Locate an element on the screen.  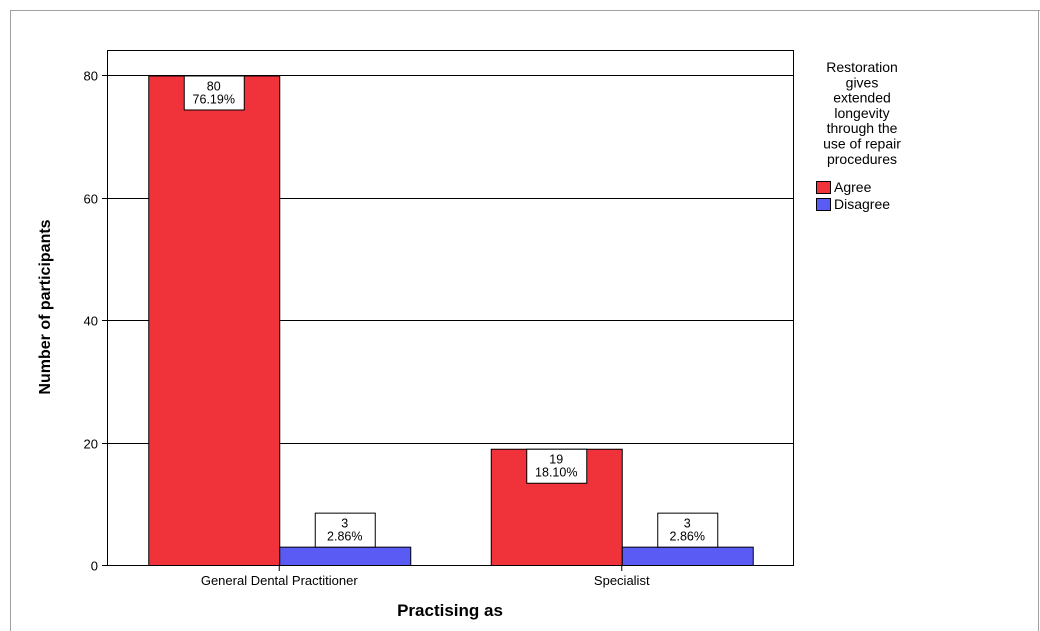
legend-title-line: procedures is located at coordinates (862, 159).